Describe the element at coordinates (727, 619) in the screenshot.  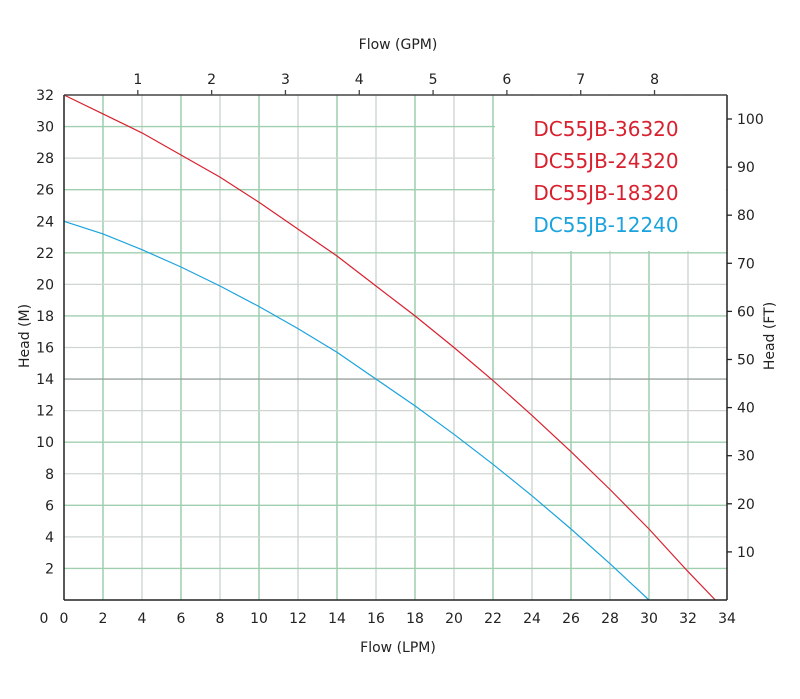
I see `x-tick-label: 34` at that location.